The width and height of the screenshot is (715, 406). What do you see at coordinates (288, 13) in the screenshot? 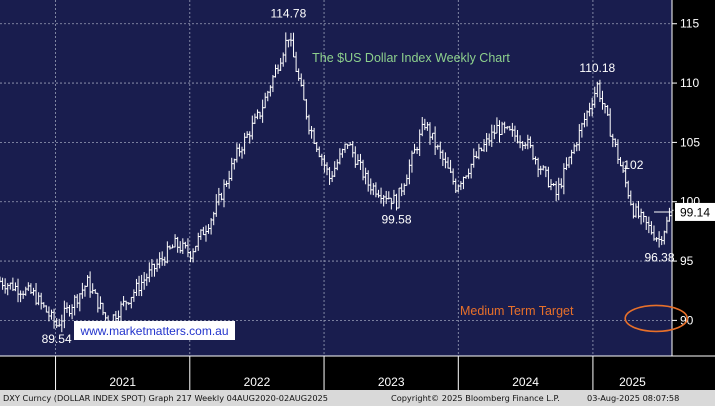
I see `price-annotation: 114.78` at bounding box center [288, 13].